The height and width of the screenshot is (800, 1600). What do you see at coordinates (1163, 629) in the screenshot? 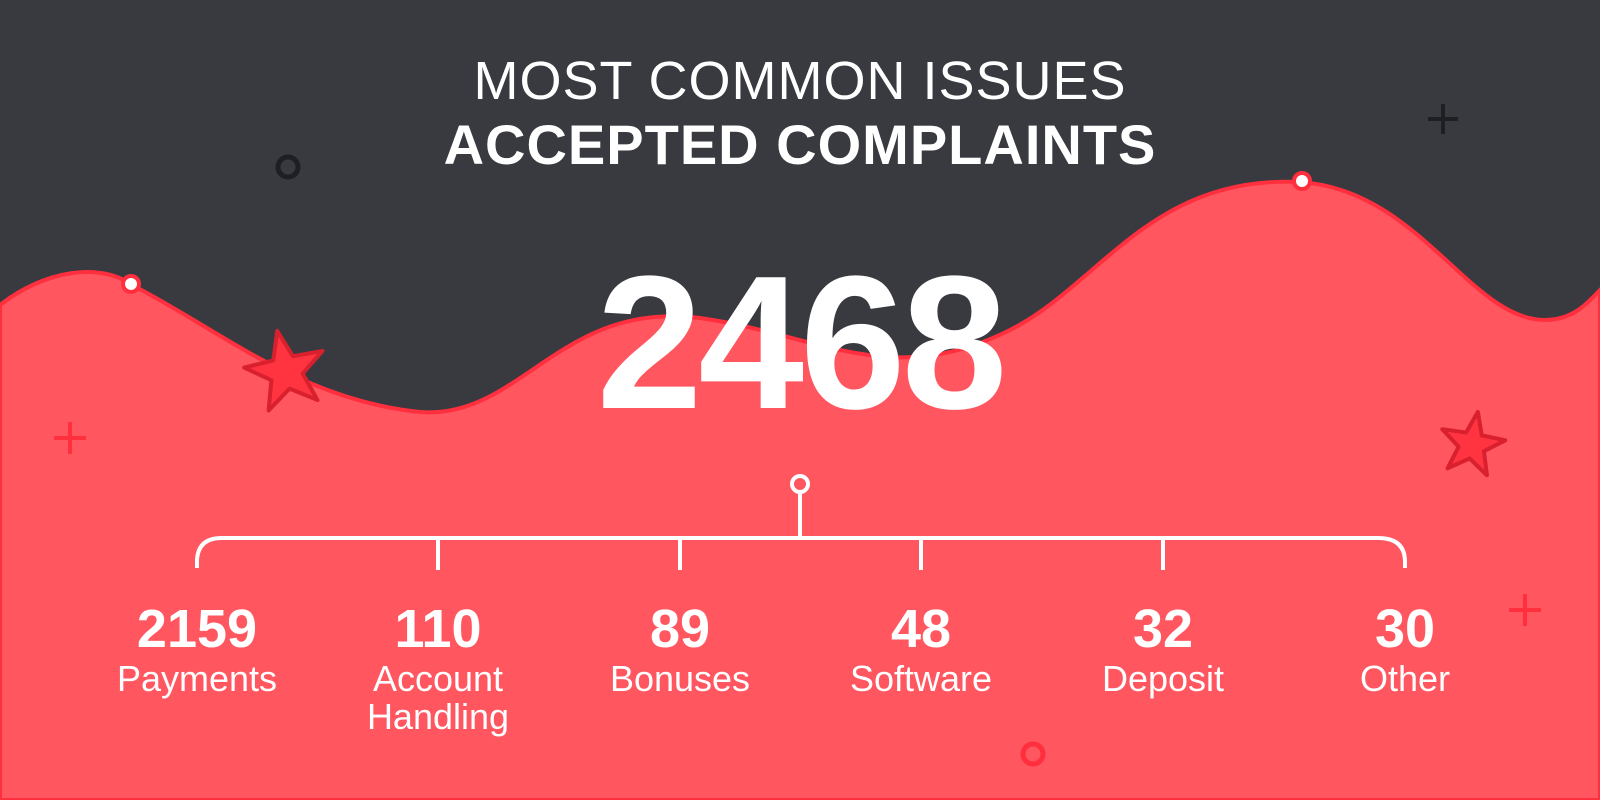
I see `category-count: 32` at bounding box center [1163, 629].